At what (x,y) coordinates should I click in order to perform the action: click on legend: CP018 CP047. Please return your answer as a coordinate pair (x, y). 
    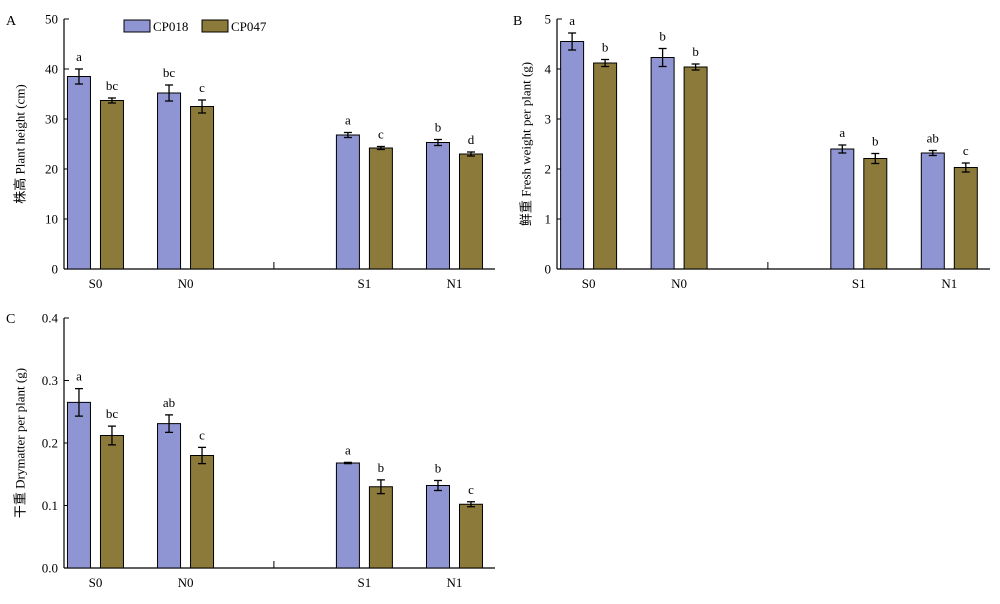
    Looking at the image, I should click on (195, 26).